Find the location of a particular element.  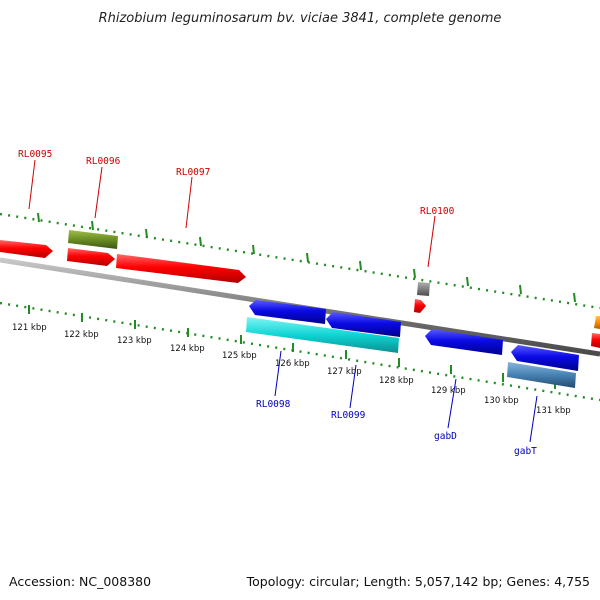

orange-feature is located at coordinates (597, 322).